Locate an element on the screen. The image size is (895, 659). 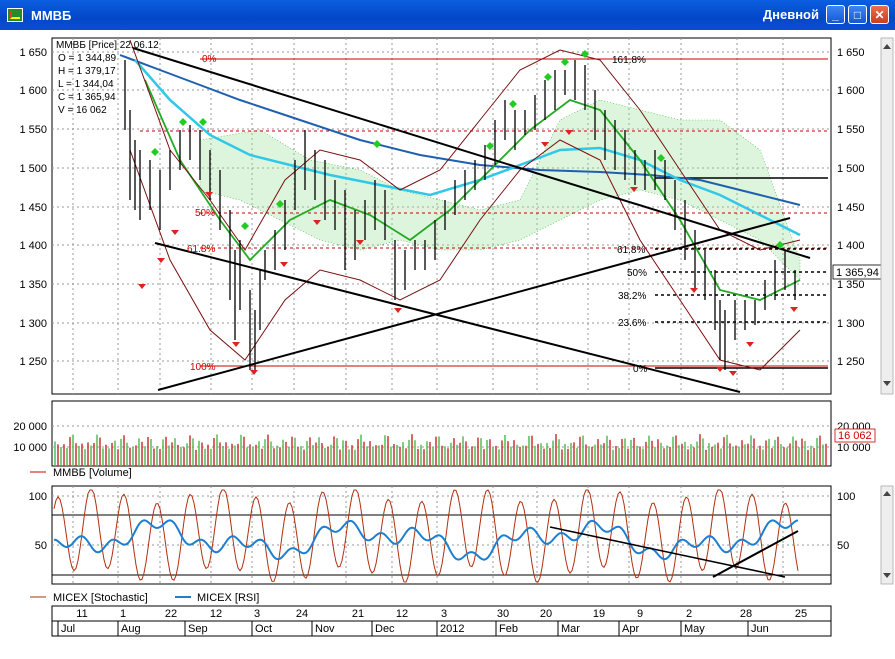
day-label: 30 is located at coordinates (503, 614).